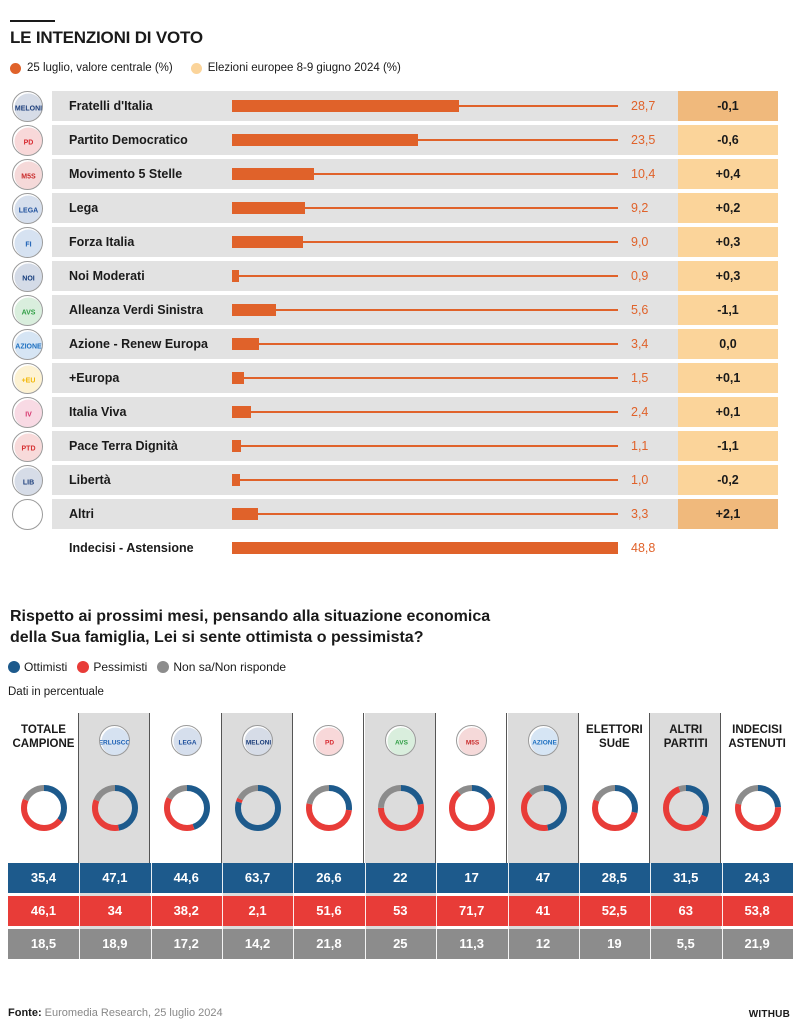 This screenshot has width=800, height=1026. What do you see at coordinates (28, 245) in the screenshot?
I see `party-logo-text: FI` at bounding box center [28, 245].